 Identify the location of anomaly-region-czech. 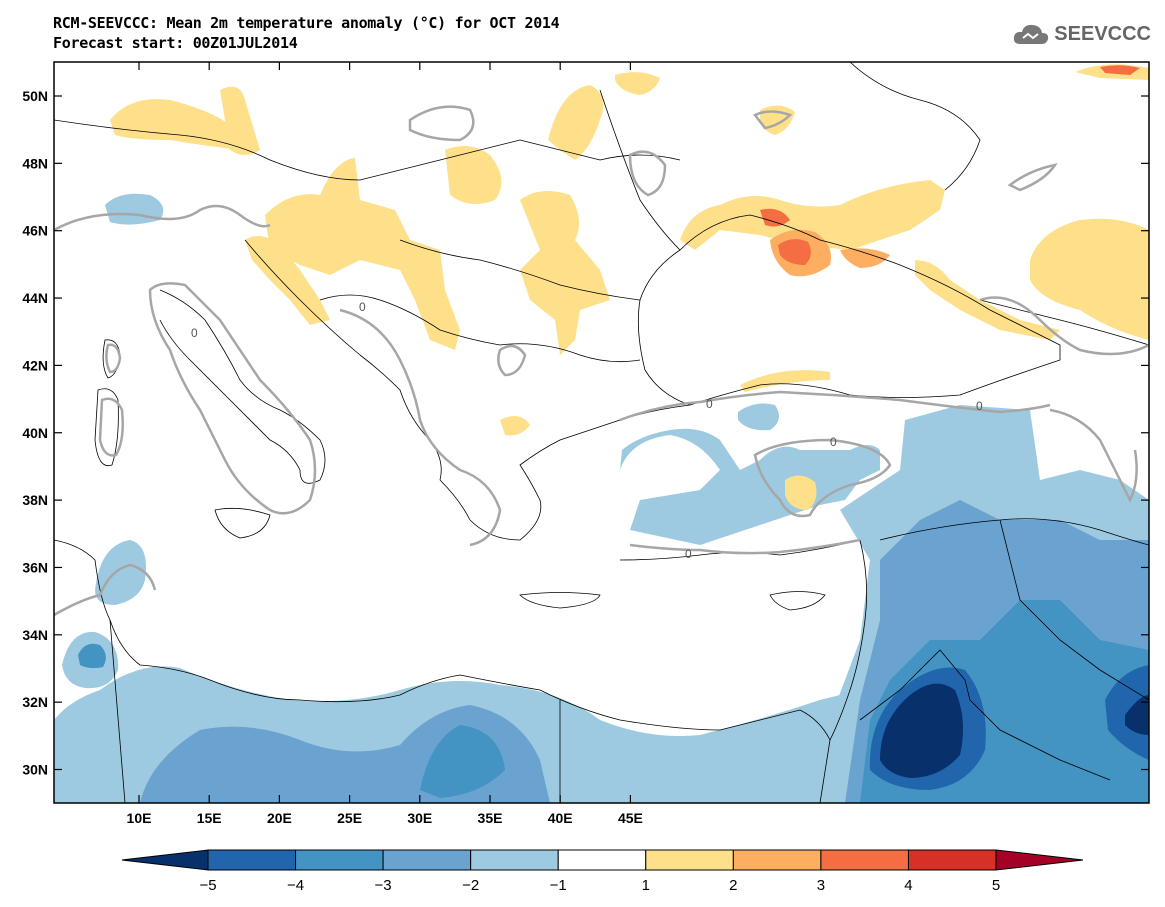
(240, 120).